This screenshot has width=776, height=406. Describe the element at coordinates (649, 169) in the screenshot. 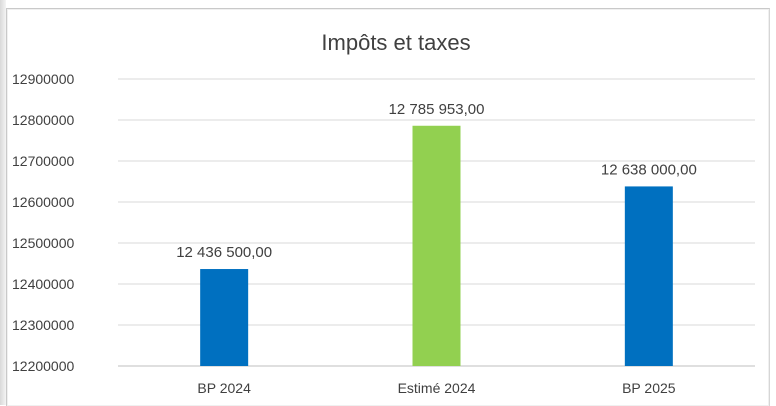

I see `data-label: 12 638 000,00` at that location.